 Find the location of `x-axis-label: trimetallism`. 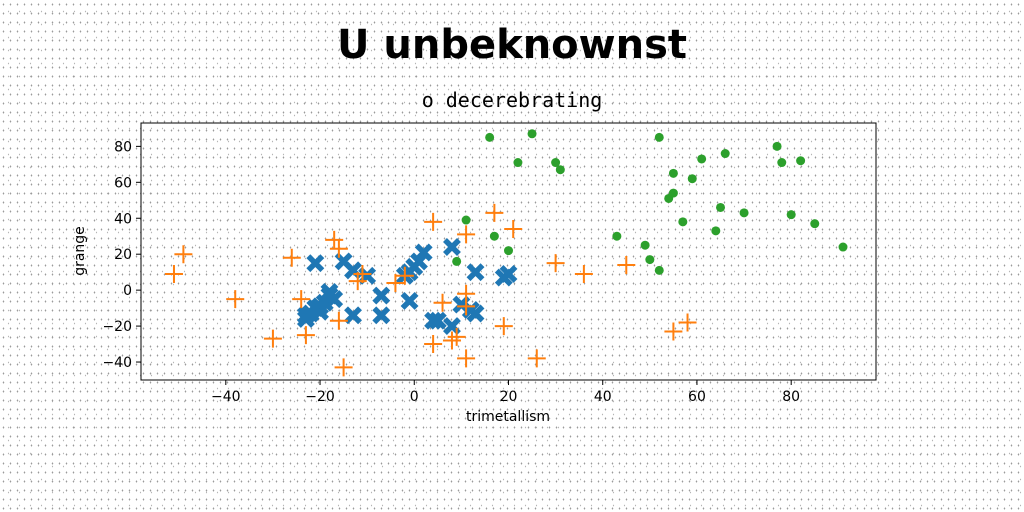

x-axis-label: trimetallism is located at coordinates (508, 417).